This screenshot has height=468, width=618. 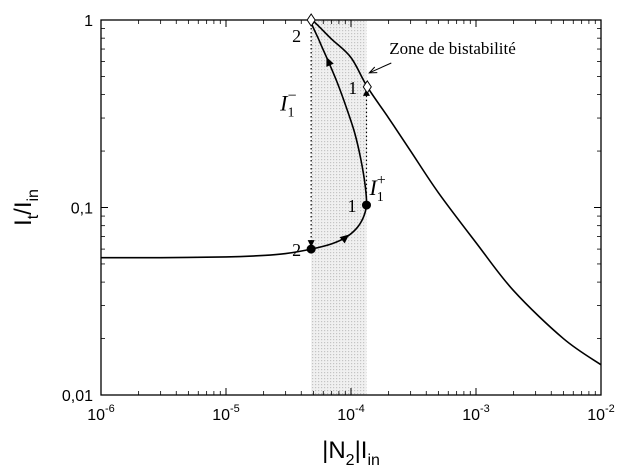 What do you see at coordinates (376, 188) in the screenshot?
I see `transition-label: I1+` at bounding box center [376, 188].